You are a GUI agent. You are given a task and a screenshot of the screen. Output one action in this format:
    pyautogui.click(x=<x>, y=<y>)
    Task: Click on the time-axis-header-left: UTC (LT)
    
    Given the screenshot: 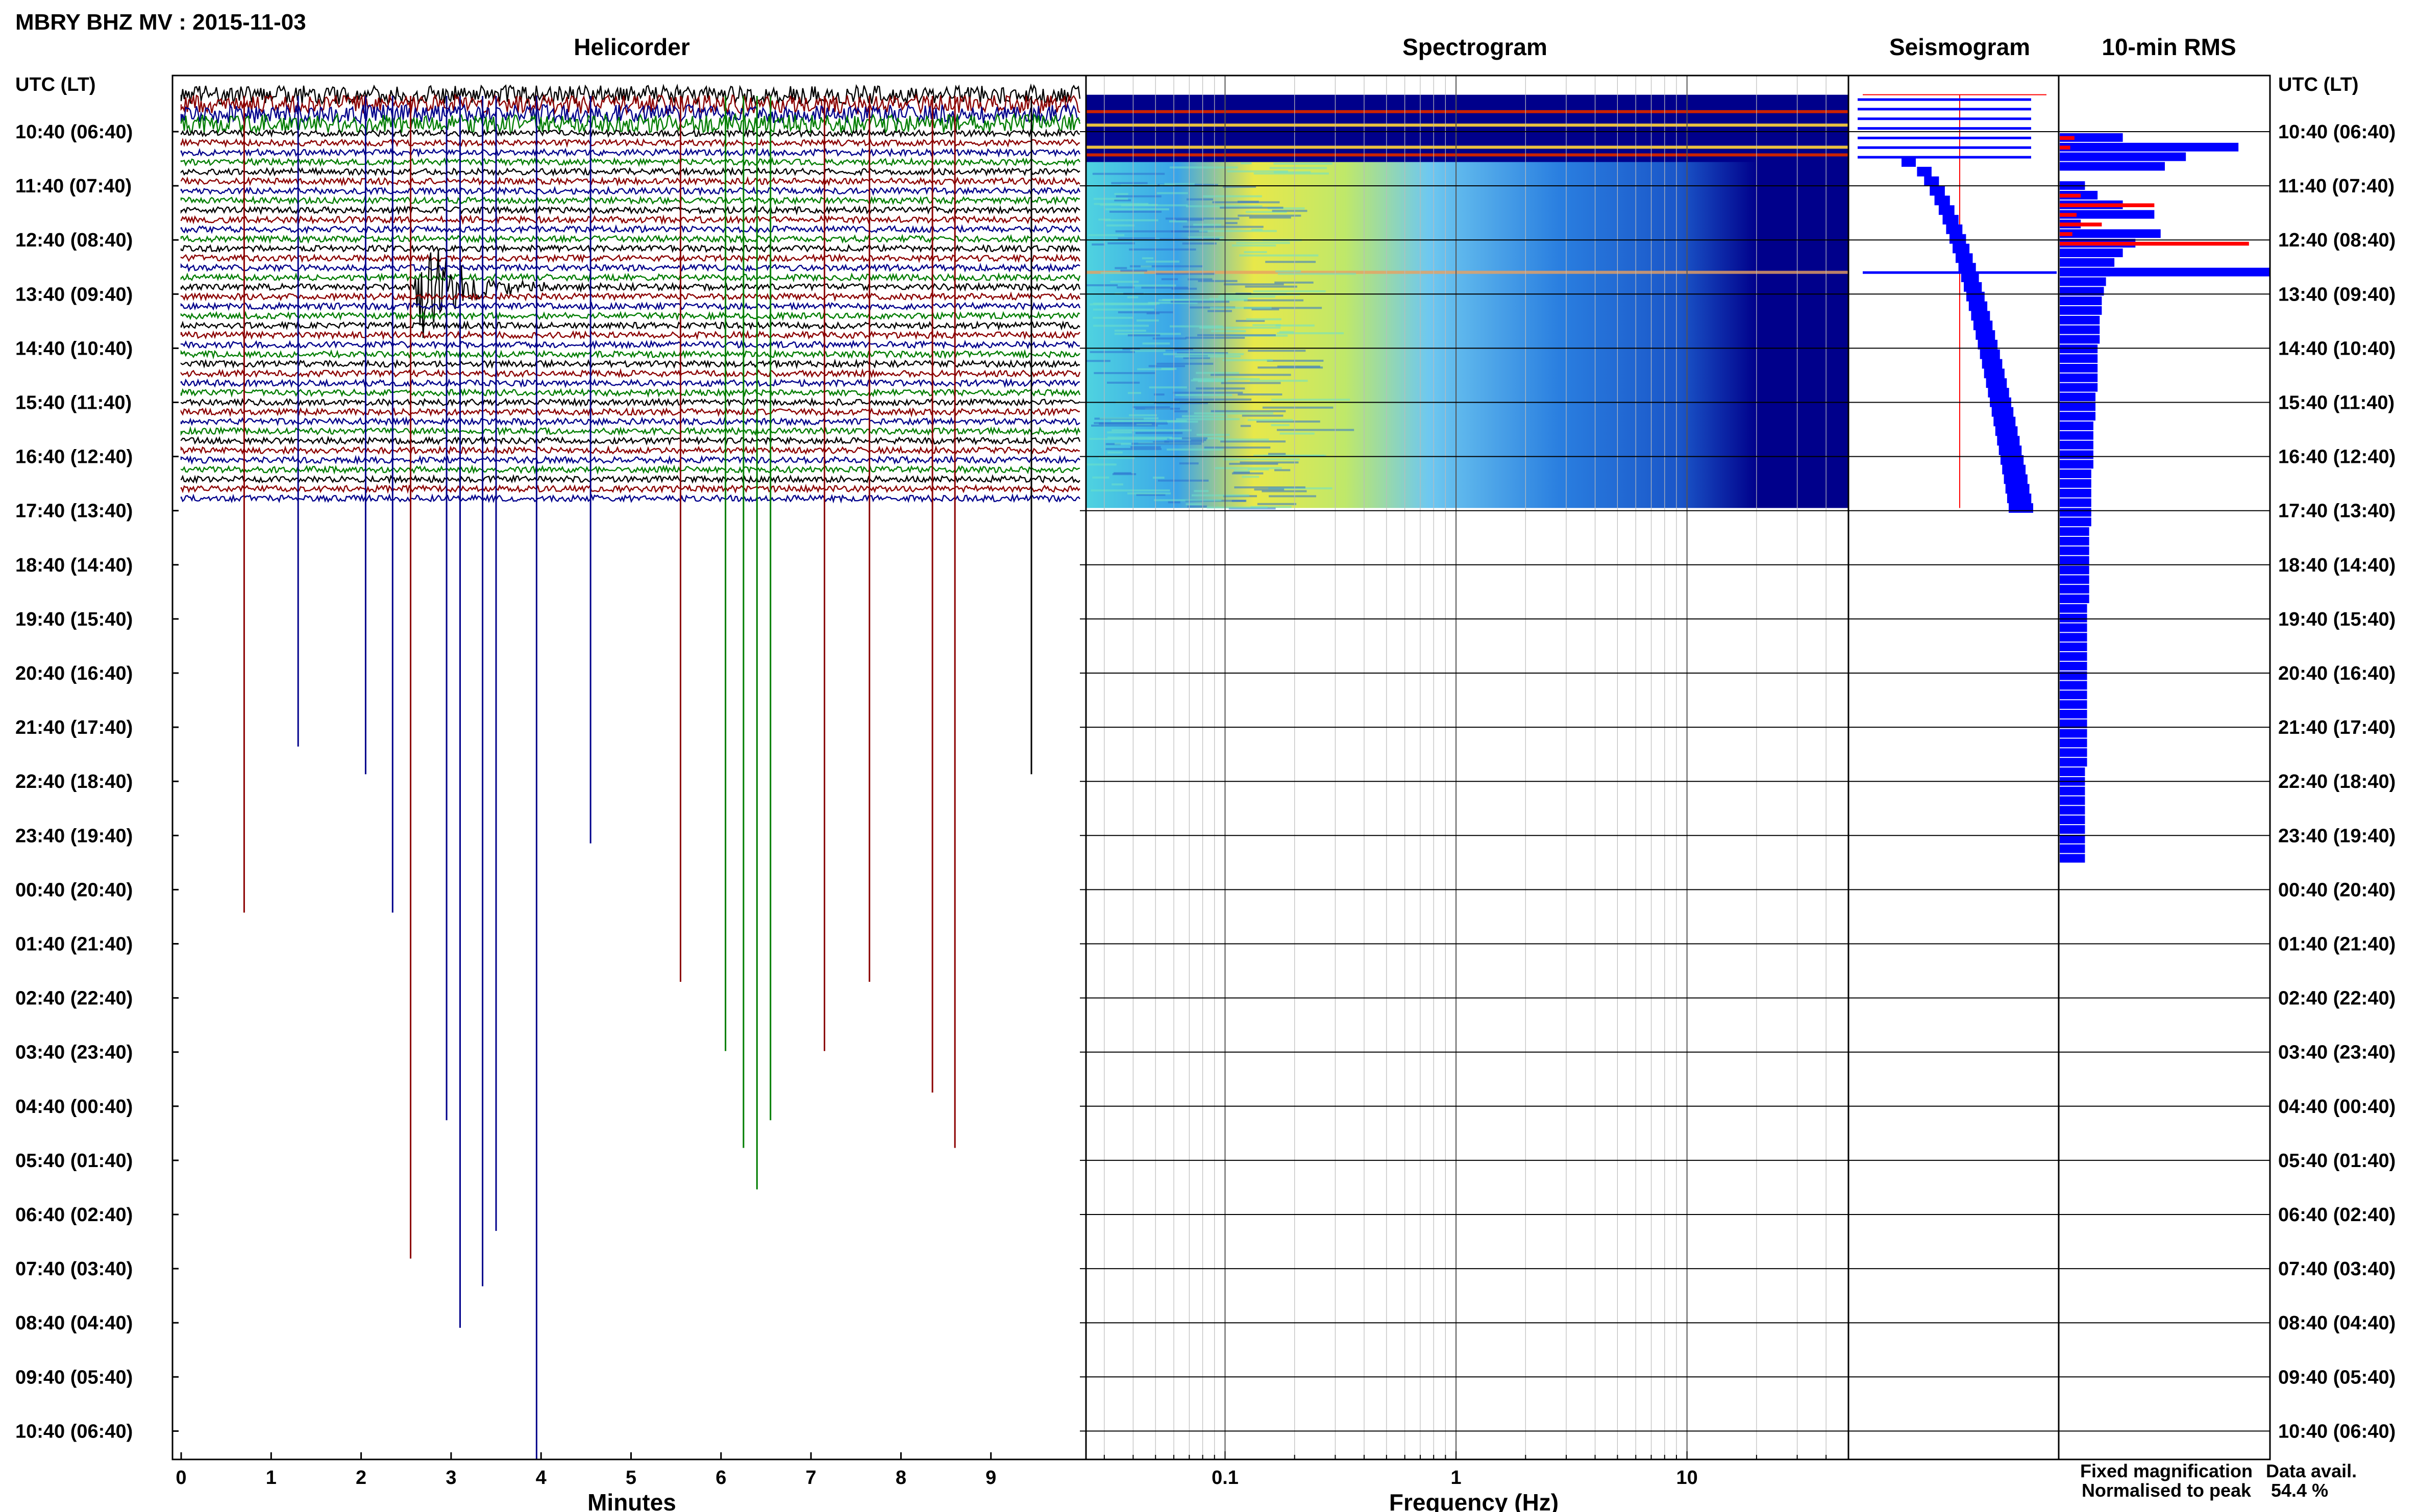 What is the action you would take?
    pyautogui.click(x=55, y=84)
    